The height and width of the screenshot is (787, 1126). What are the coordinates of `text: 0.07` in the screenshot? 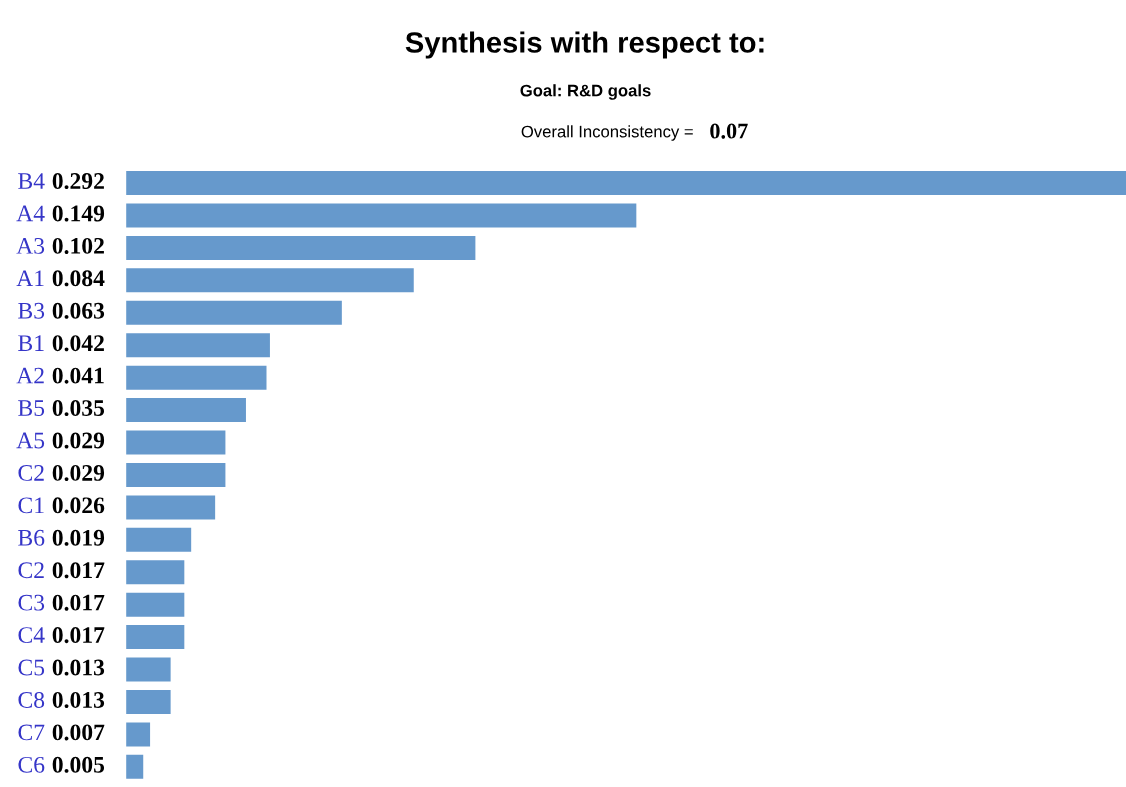 It's located at (729, 131).